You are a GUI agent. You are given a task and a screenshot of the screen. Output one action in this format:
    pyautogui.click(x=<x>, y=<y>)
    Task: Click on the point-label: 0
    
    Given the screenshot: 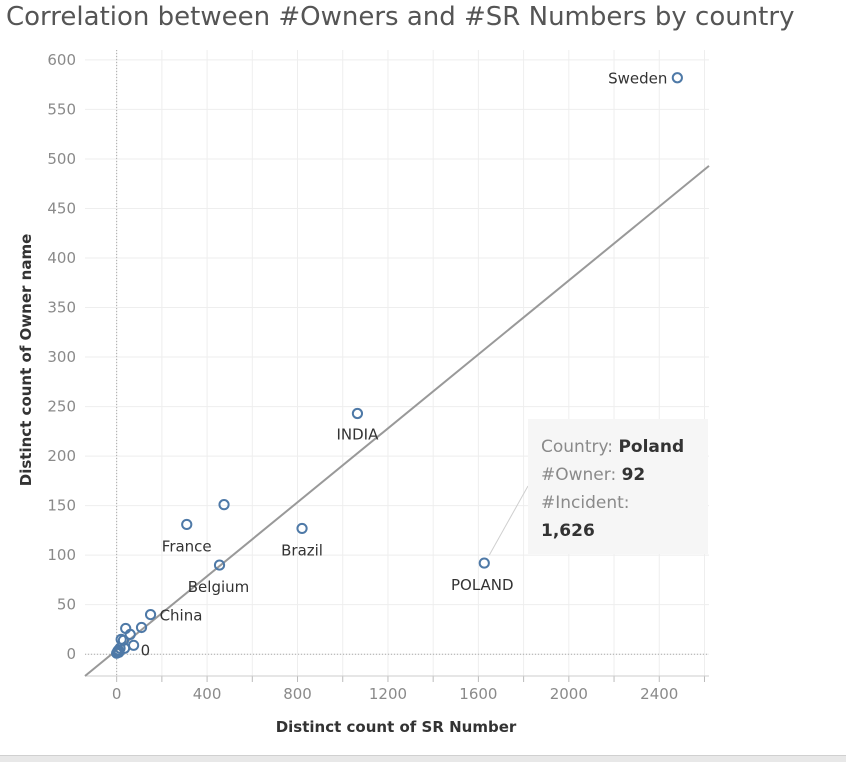 What is the action you would take?
    pyautogui.click(x=146, y=650)
    